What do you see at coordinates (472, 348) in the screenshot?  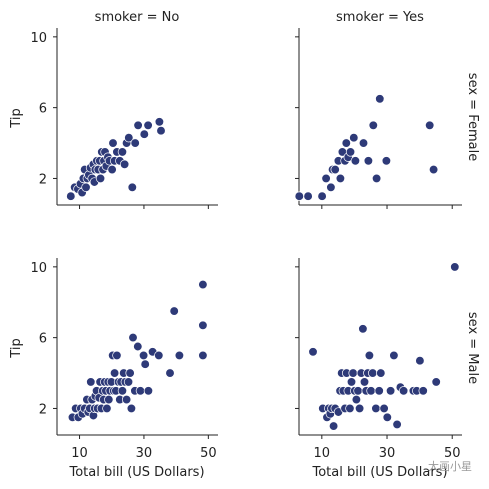 I see `row-title-sex-male: sex = Male` at bounding box center [472, 348].